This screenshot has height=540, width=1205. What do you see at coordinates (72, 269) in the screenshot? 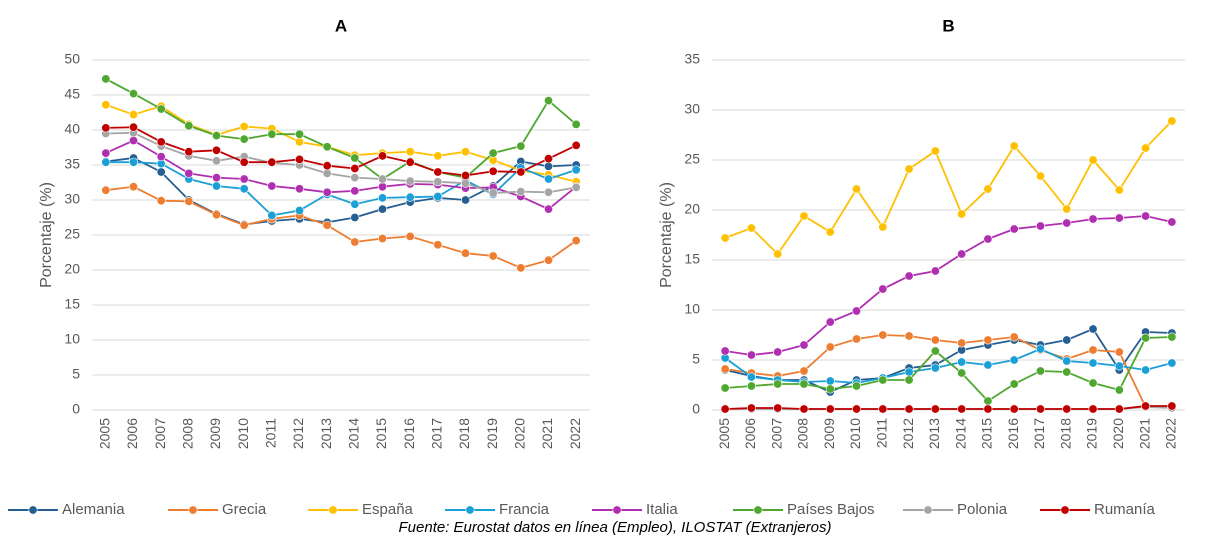
I see `y-tick-label: 20` at bounding box center [72, 269].